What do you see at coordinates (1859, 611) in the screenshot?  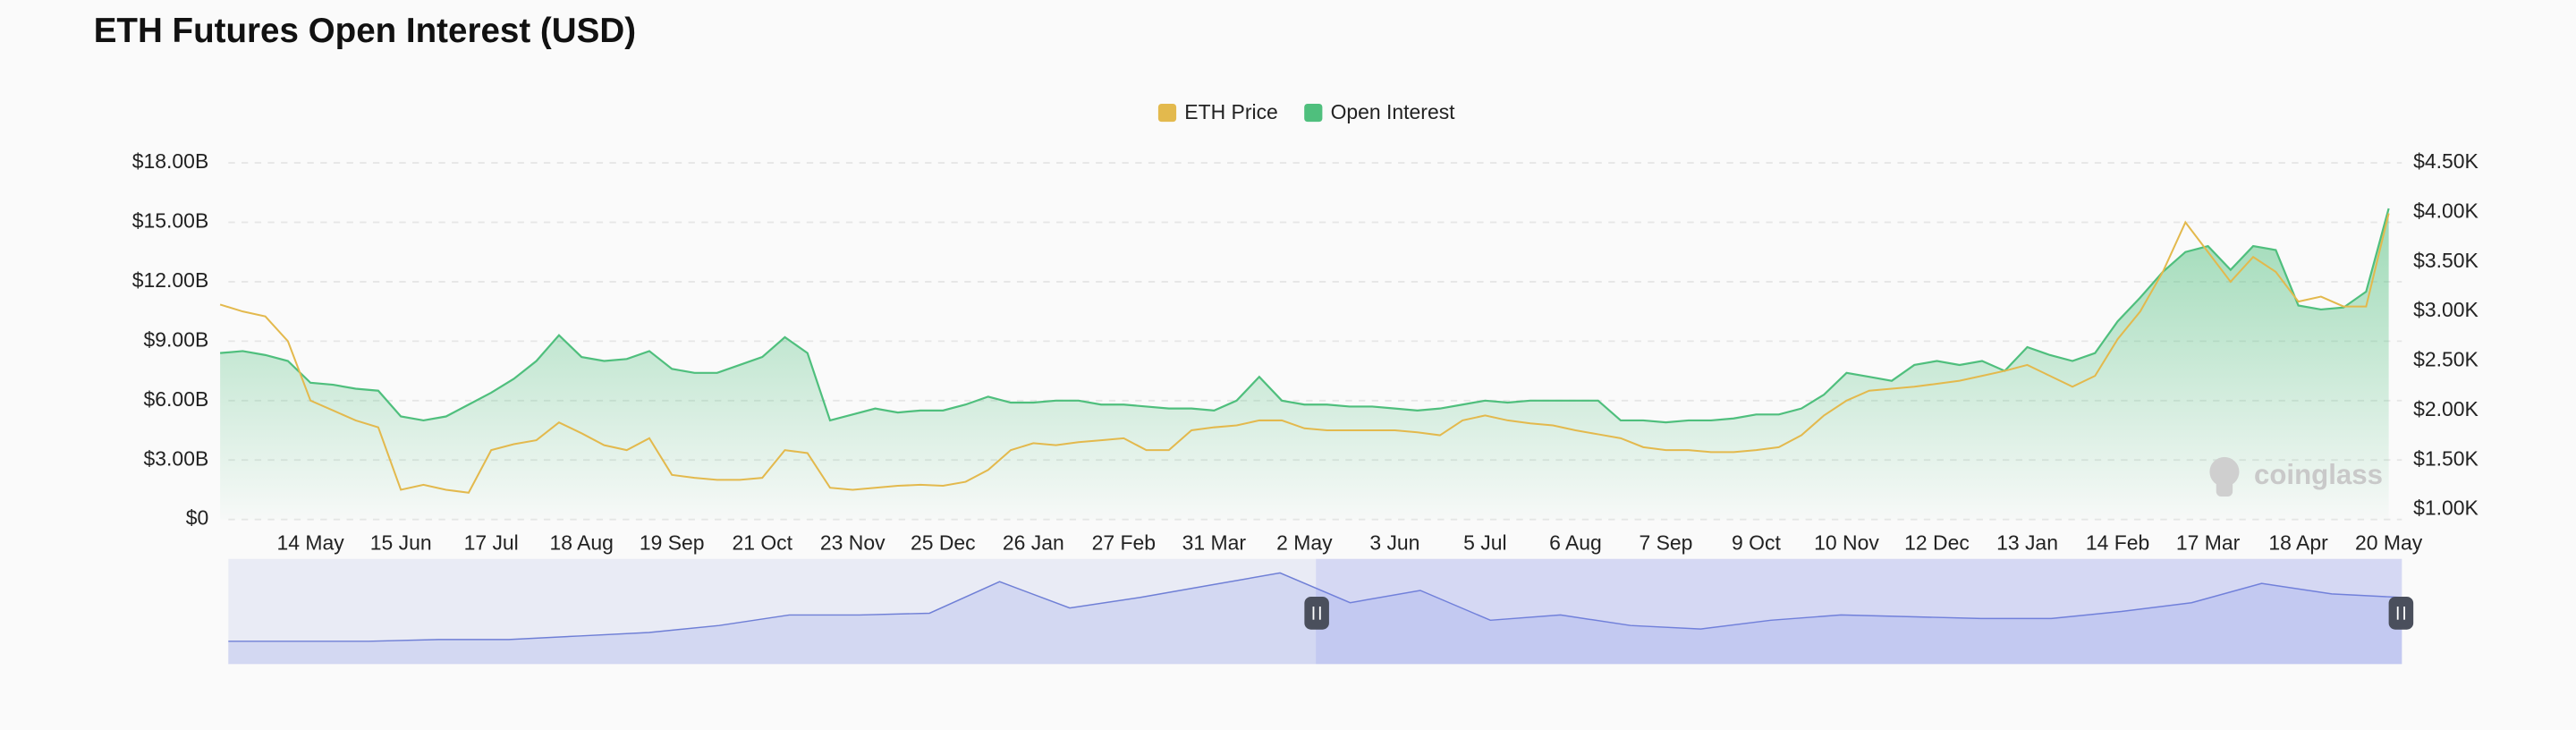 I see `navigator-selection` at bounding box center [1859, 611].